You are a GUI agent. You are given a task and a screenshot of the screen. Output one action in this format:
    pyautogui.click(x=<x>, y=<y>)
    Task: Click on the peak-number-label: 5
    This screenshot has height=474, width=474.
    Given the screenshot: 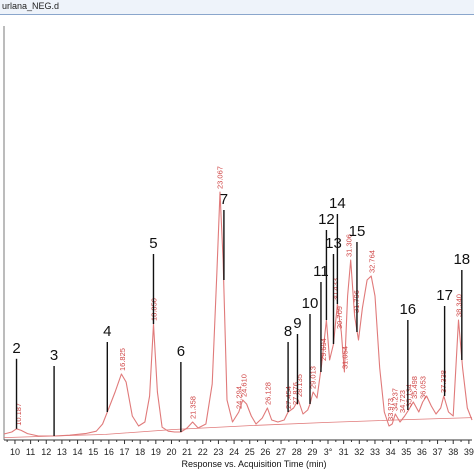 What is the action you would take?
    pyautogui.click(x=153, y=243)
    